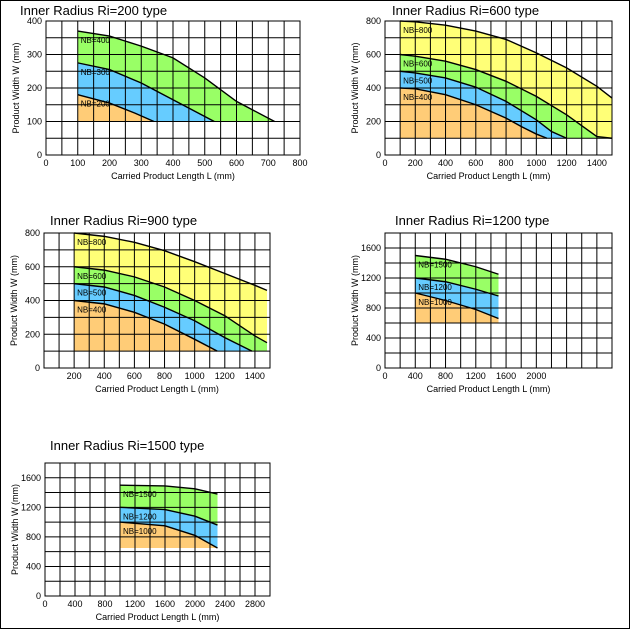 The width and height of the screenshot is (630, 629). I want to click on series-label: NB=600, so click(418, 64).